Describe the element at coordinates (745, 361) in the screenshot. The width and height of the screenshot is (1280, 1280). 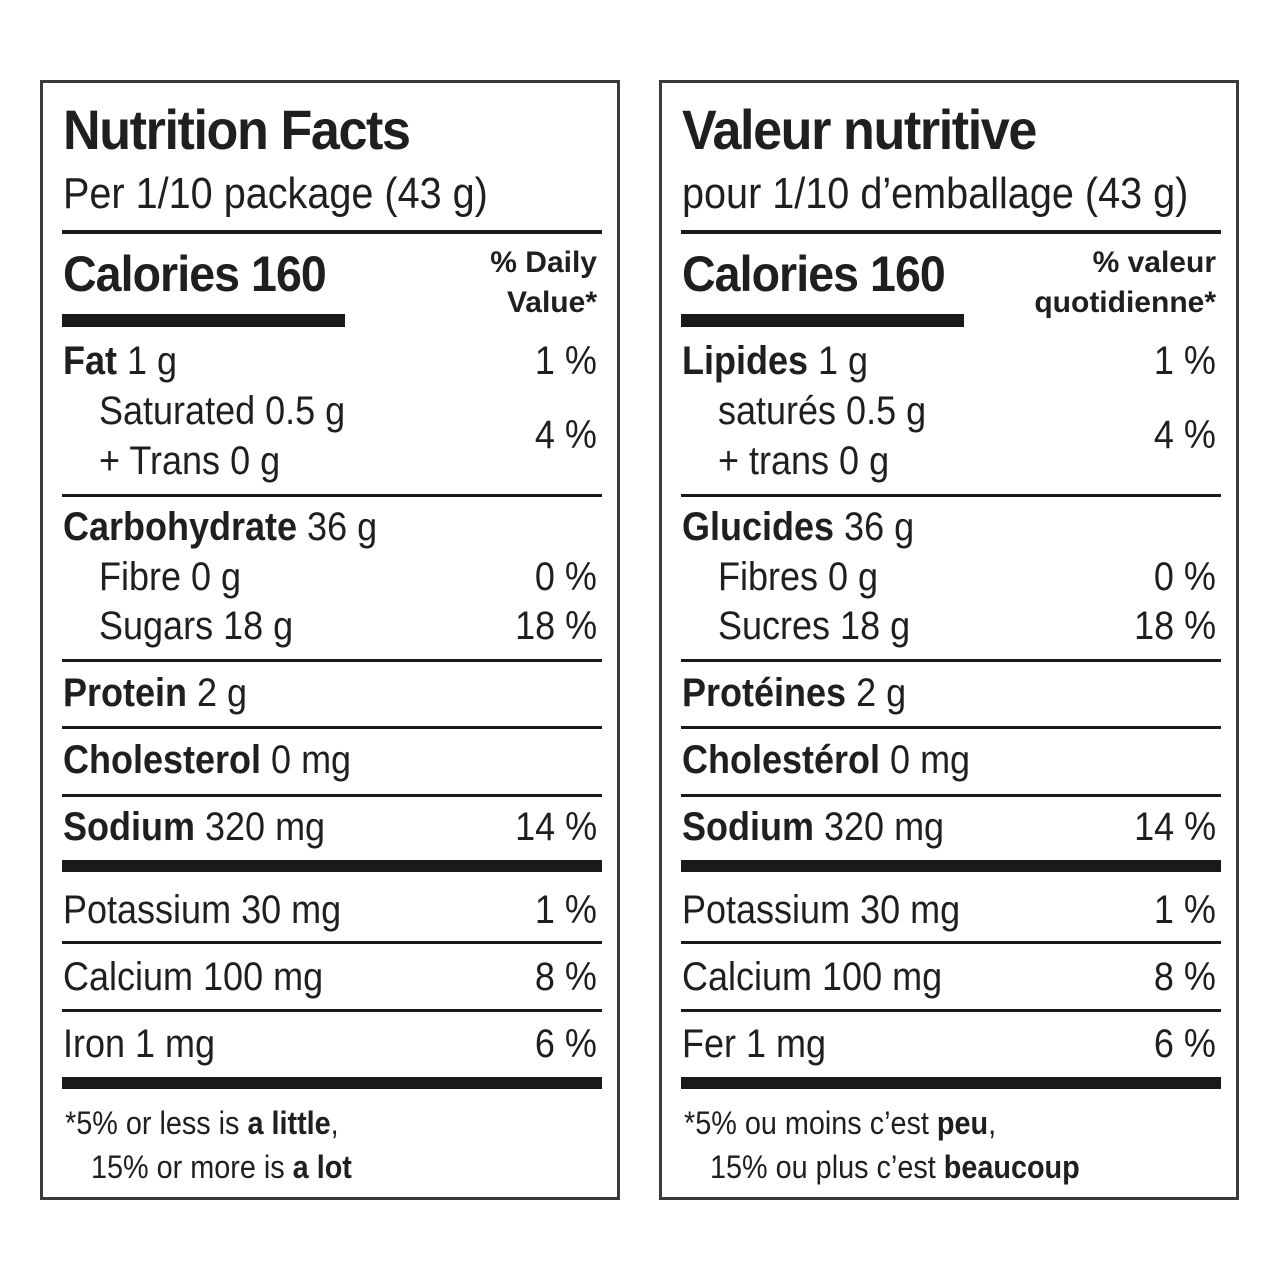
I see `fat-label: Lipides` at that location.